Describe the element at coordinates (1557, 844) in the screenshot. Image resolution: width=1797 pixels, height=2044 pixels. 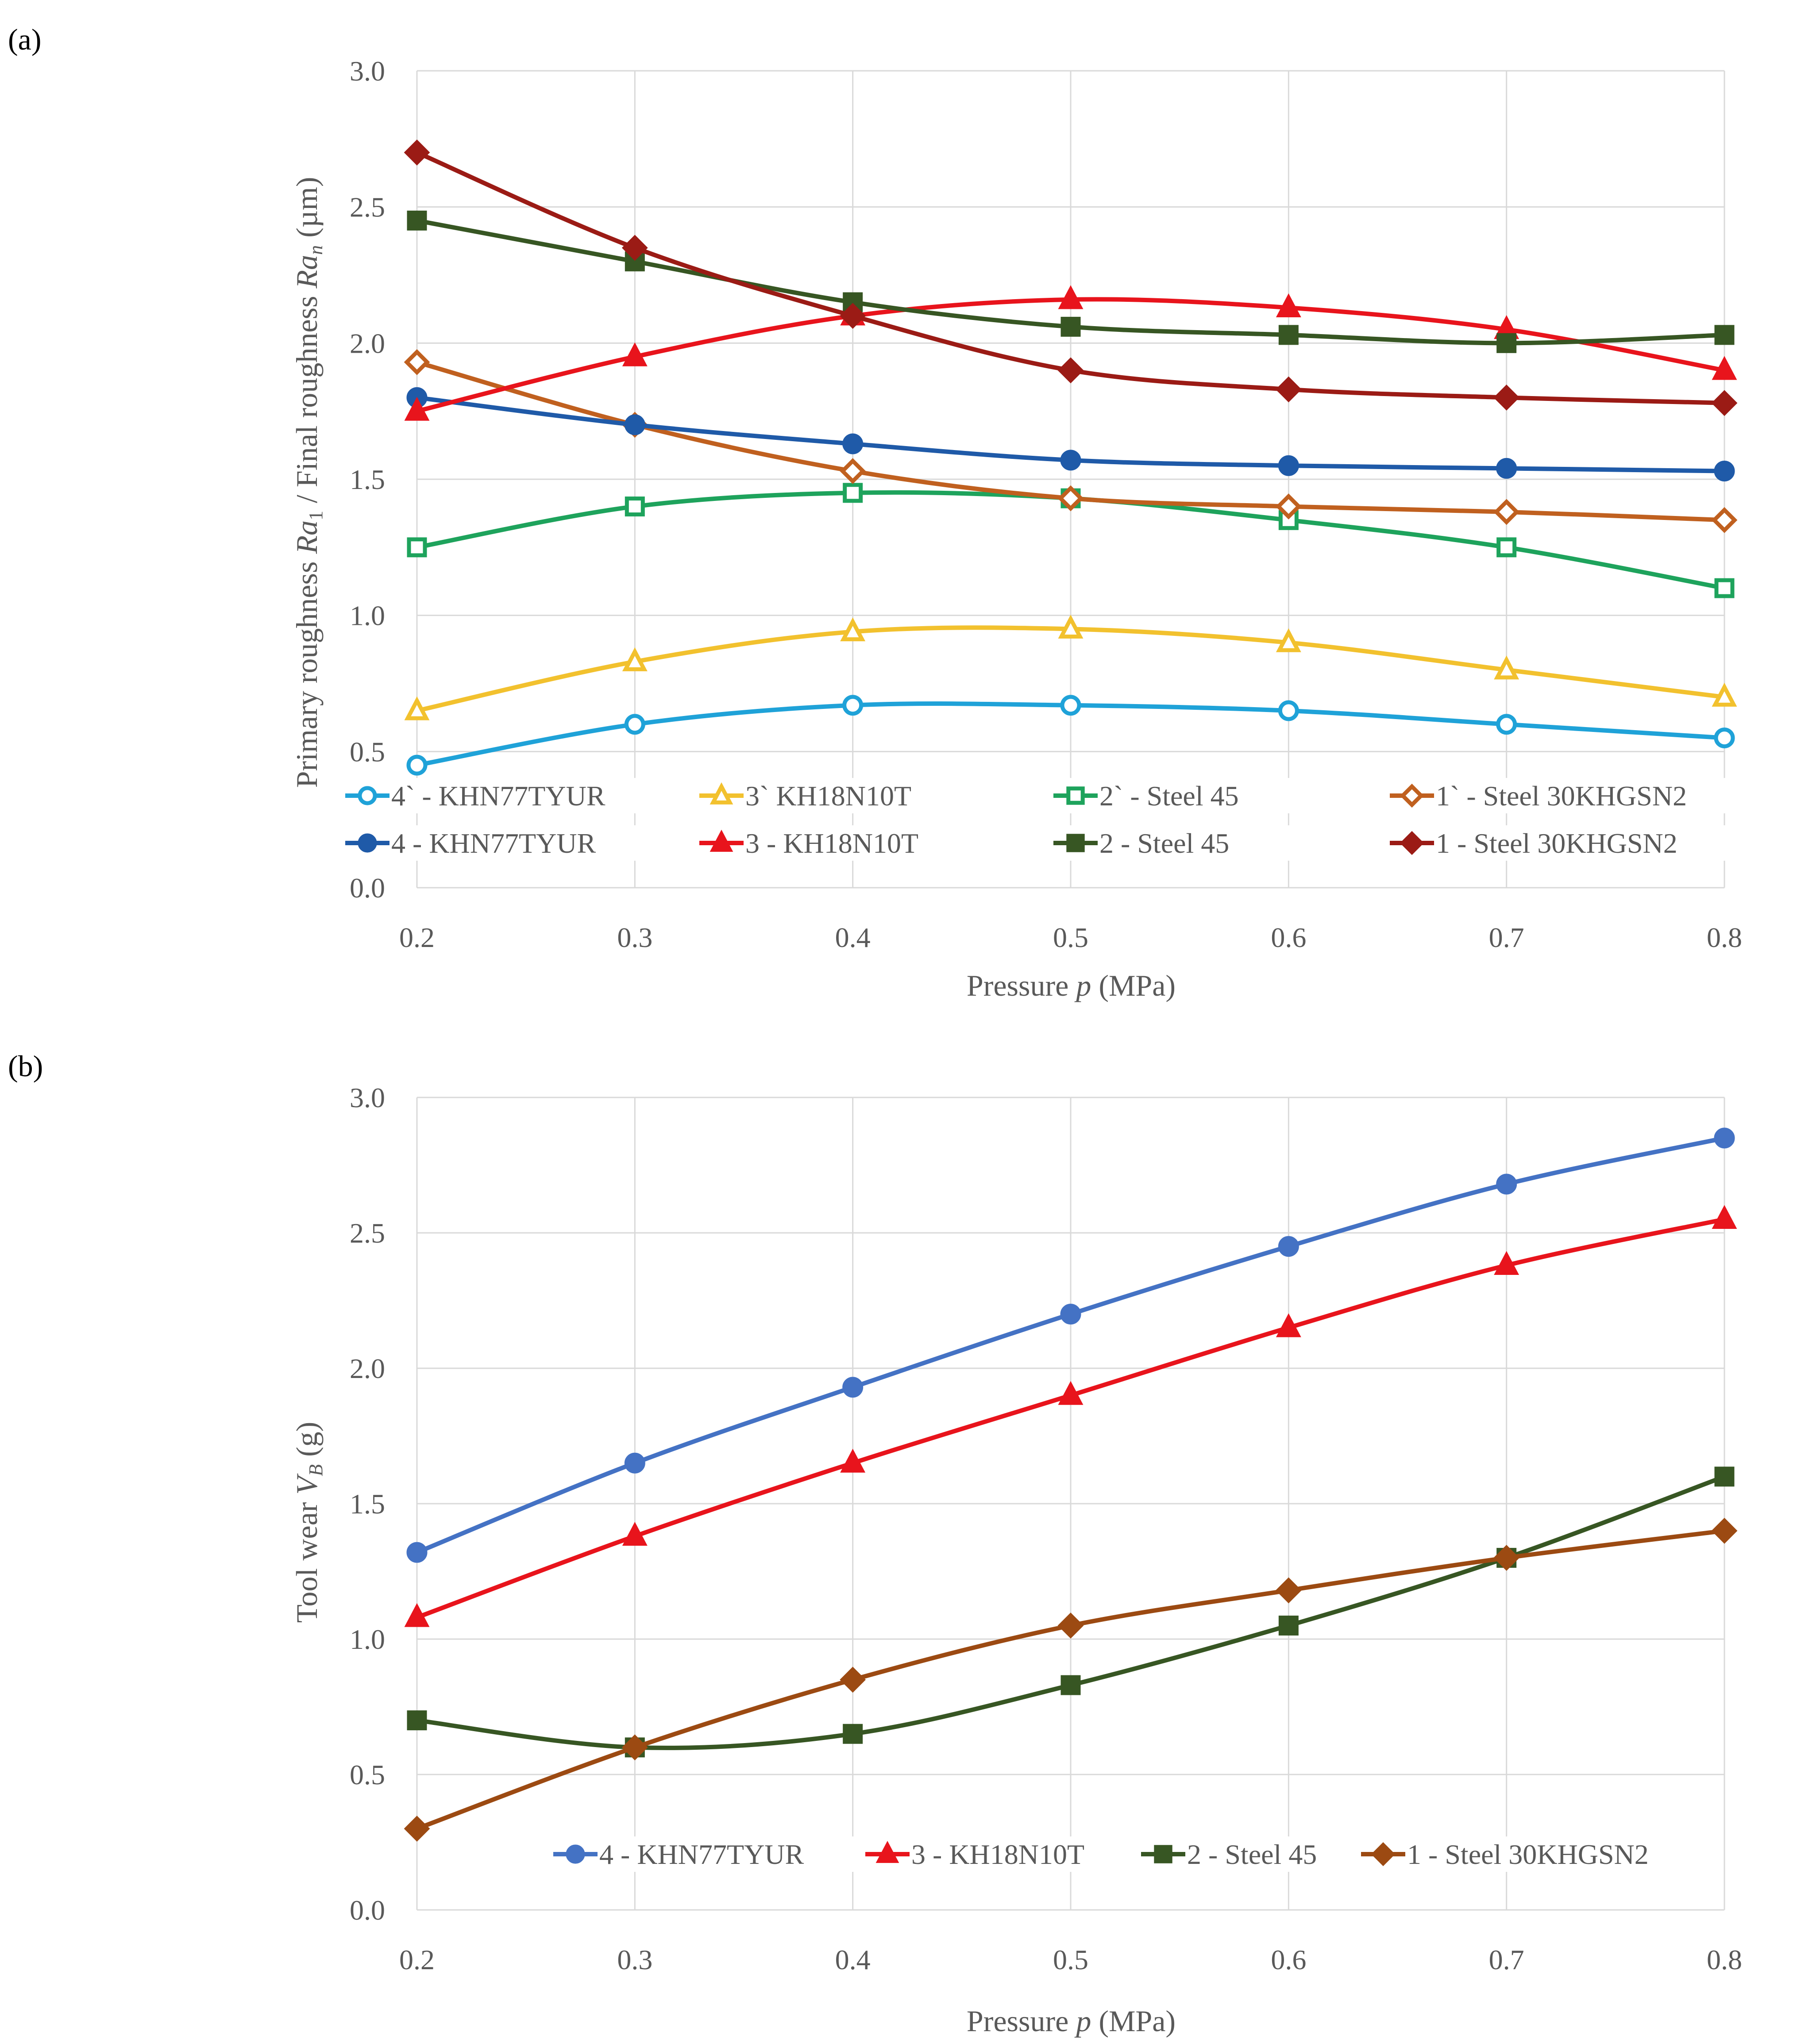
I see `legend-label: 1 - Steel 30KHGSN2` at that location.